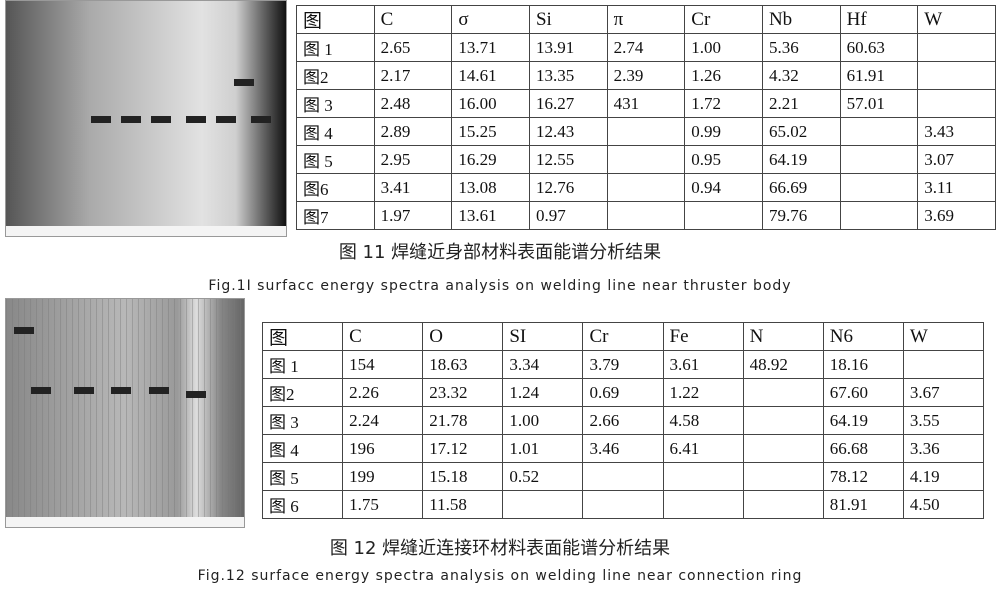  Describe the element at coordinates (723, 75) in the screenshot. I see `table-cell: 1.26` at that location.